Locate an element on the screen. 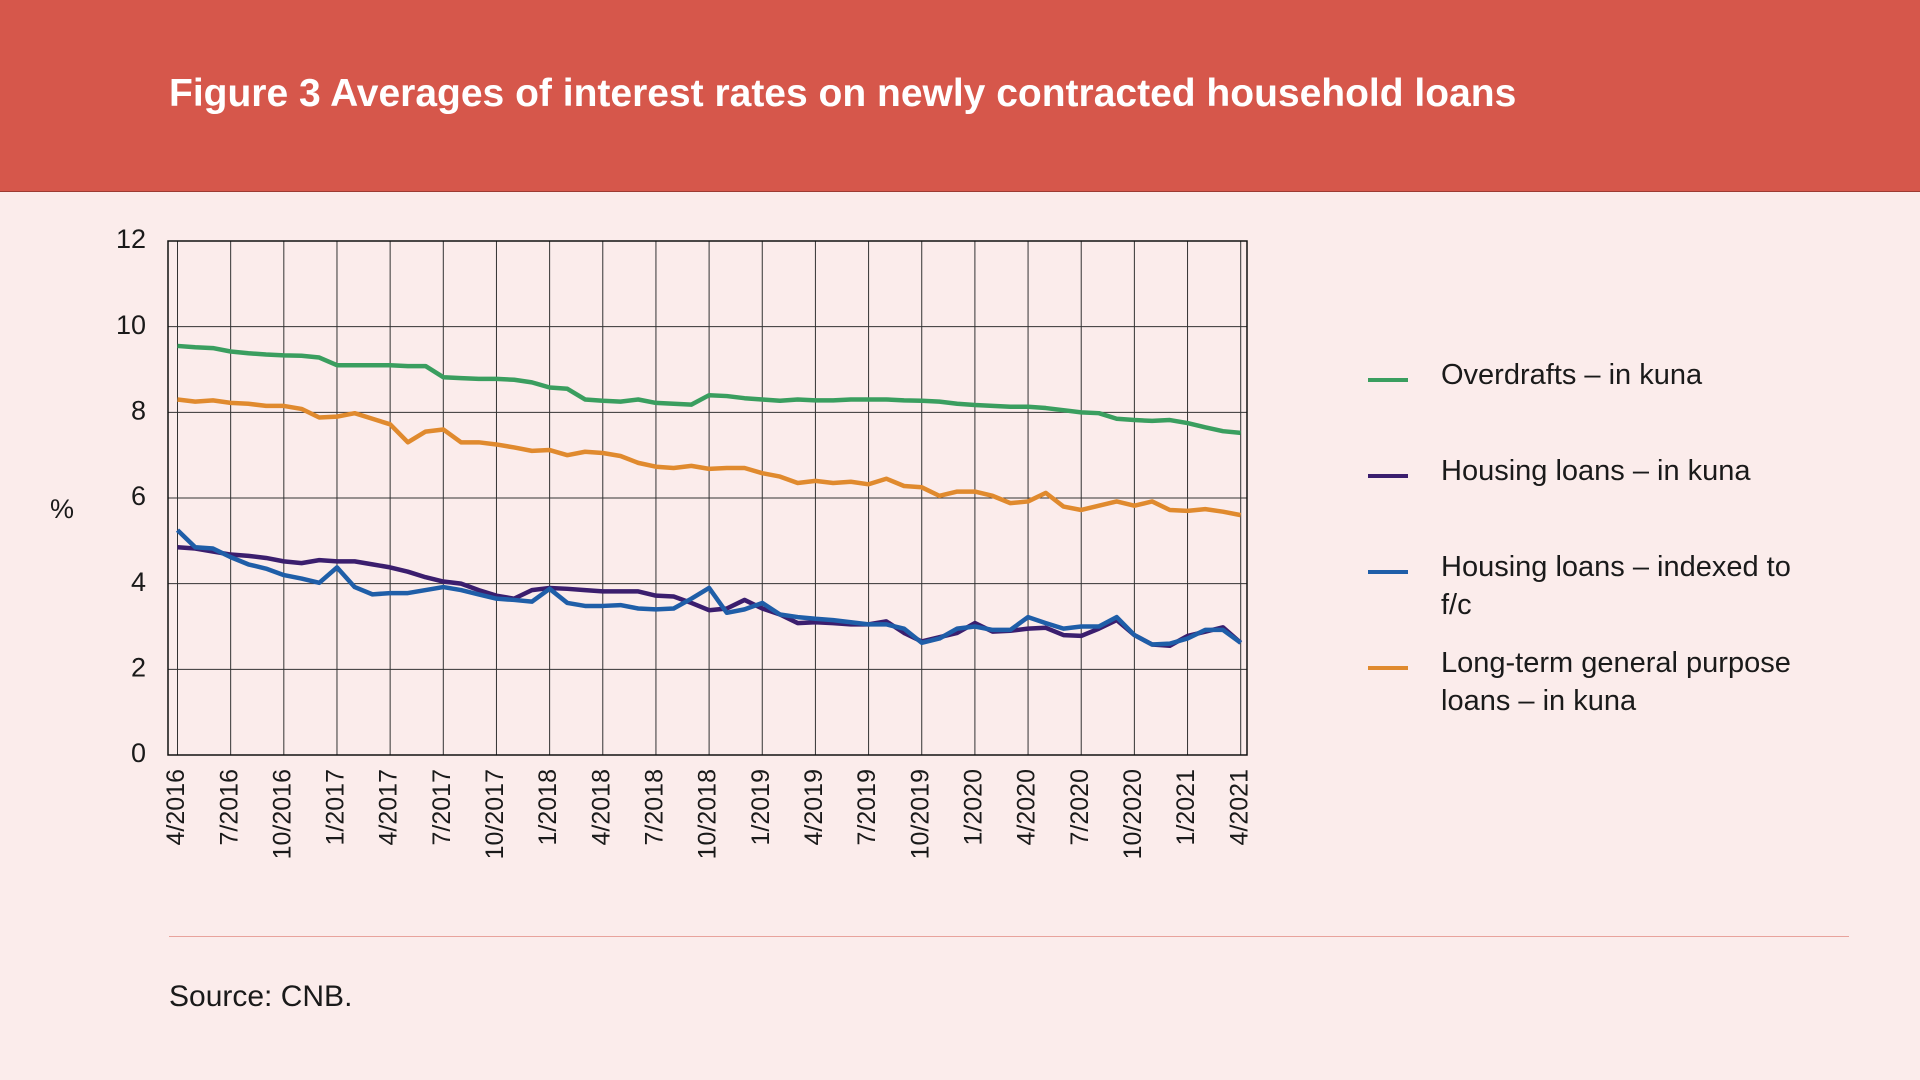 This screenshot has width=1920, height=1080. x-tick-label: 1/2018 is located at coordinates (548, 807).